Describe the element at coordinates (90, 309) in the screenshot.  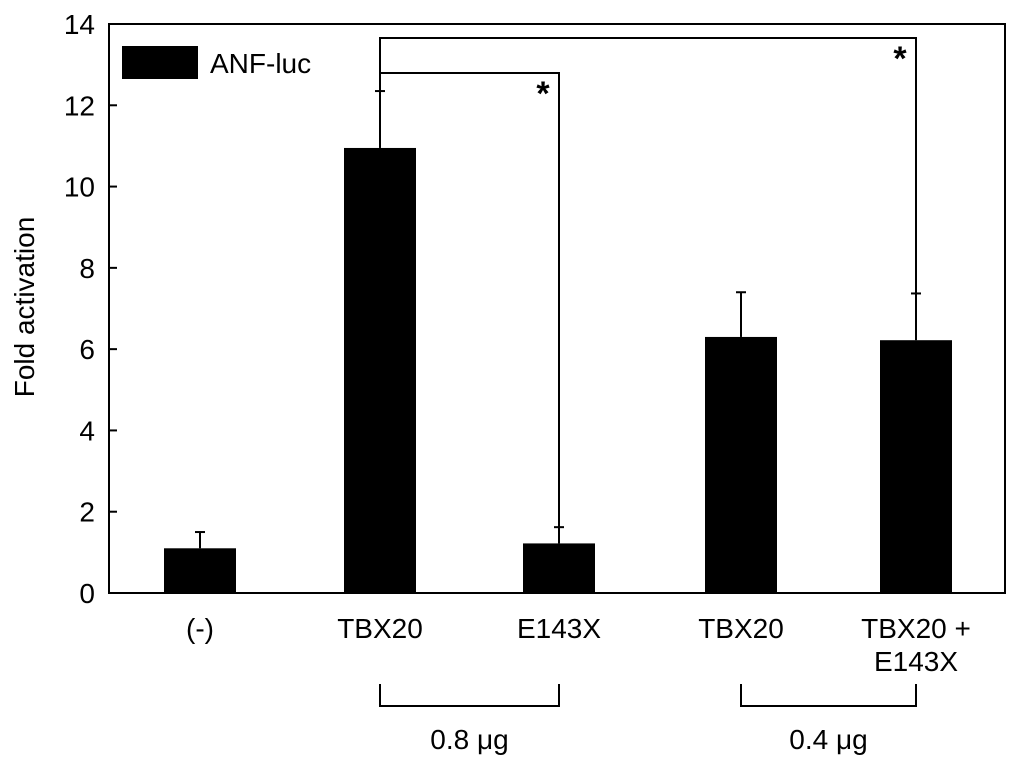
I see `y-axis: 0 2 4 6 8 10 12 14` at that location.